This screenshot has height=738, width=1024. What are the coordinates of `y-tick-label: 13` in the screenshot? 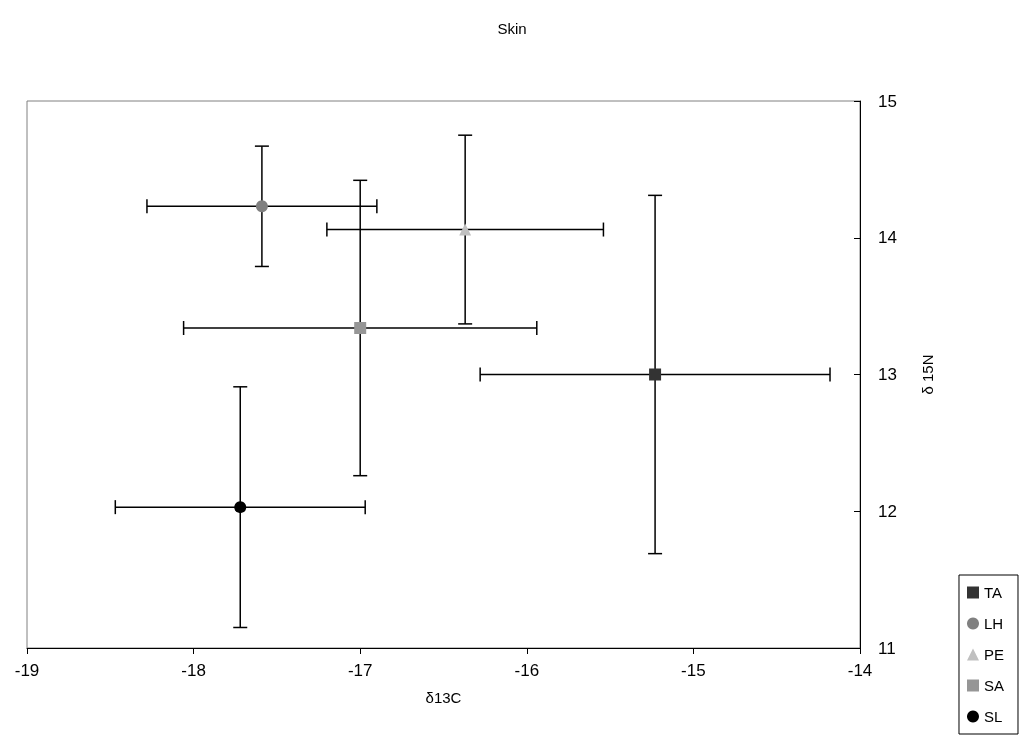 It's located at (887, 374).